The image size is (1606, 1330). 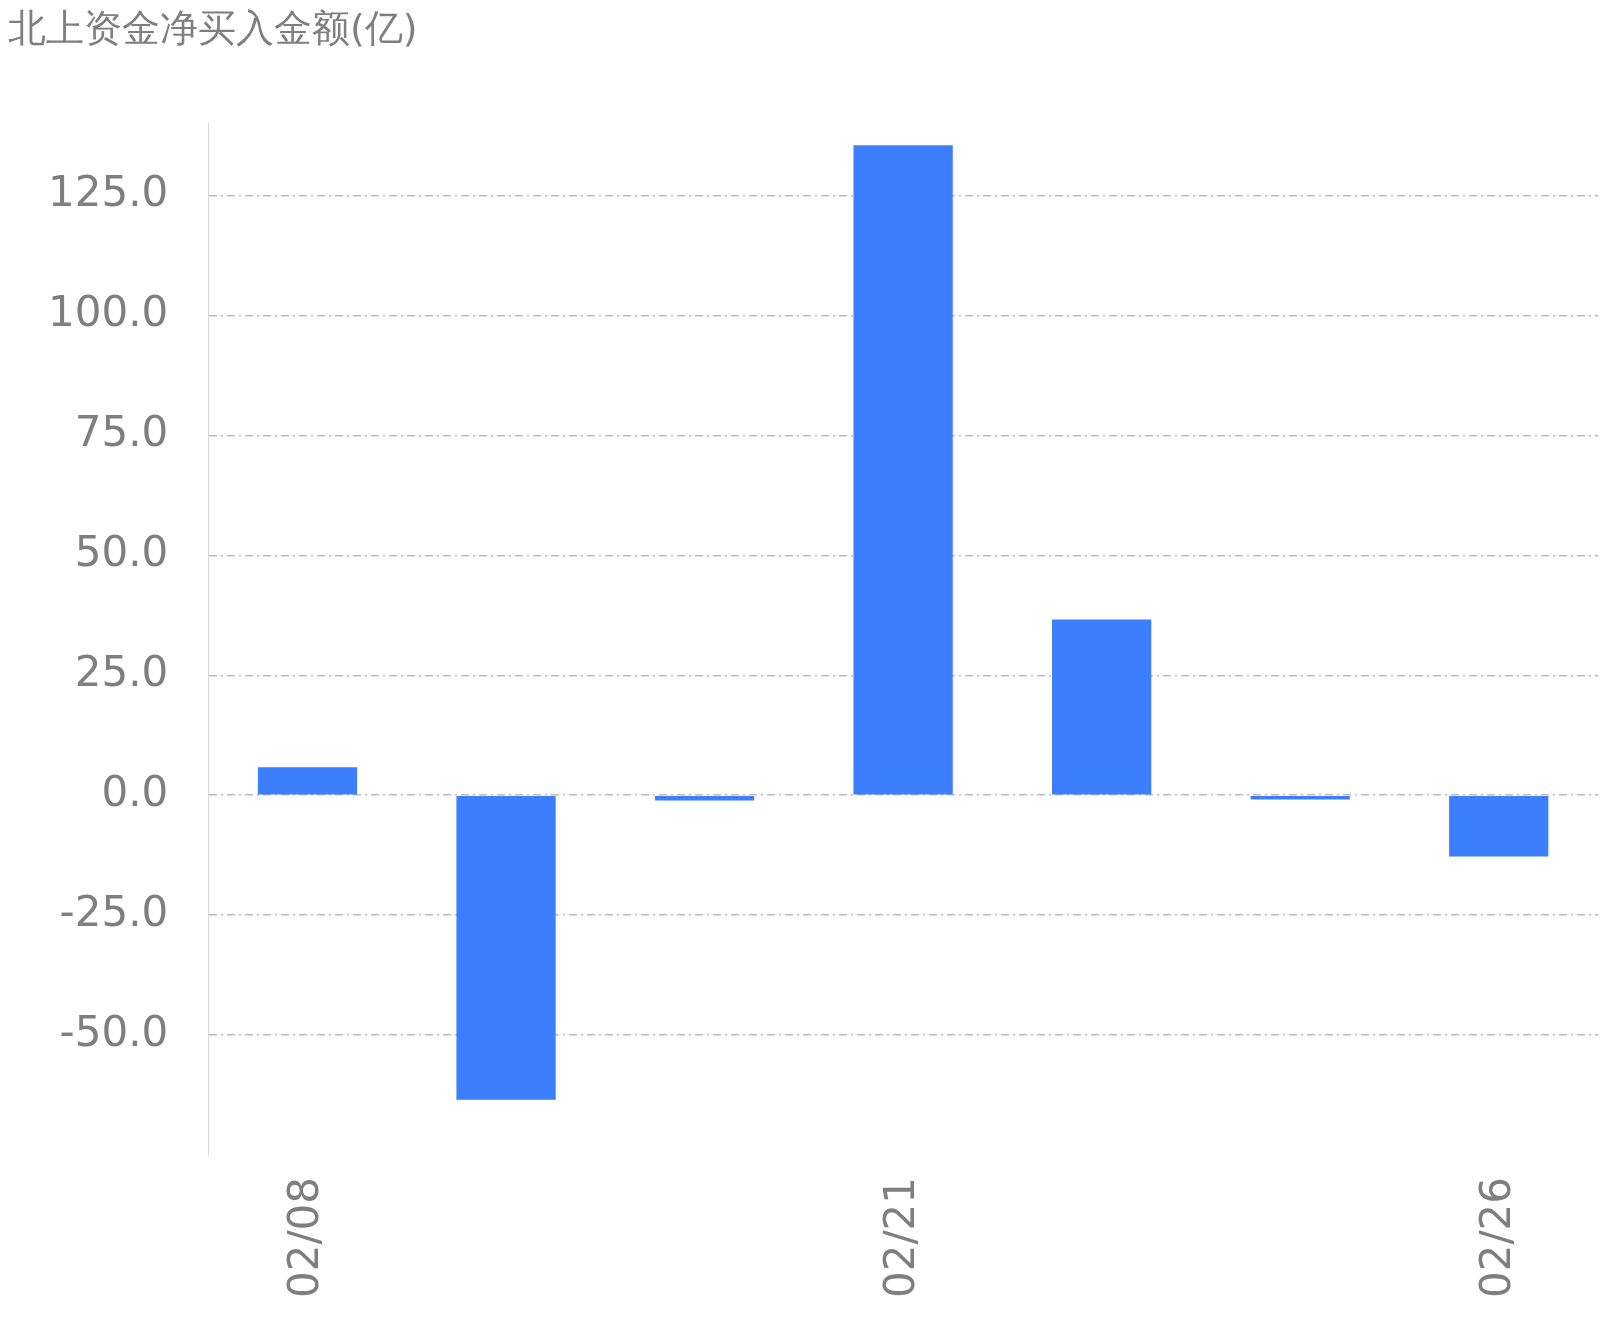 I want to click on y-tick-label: -50.0, so click(x=114, y=1031).